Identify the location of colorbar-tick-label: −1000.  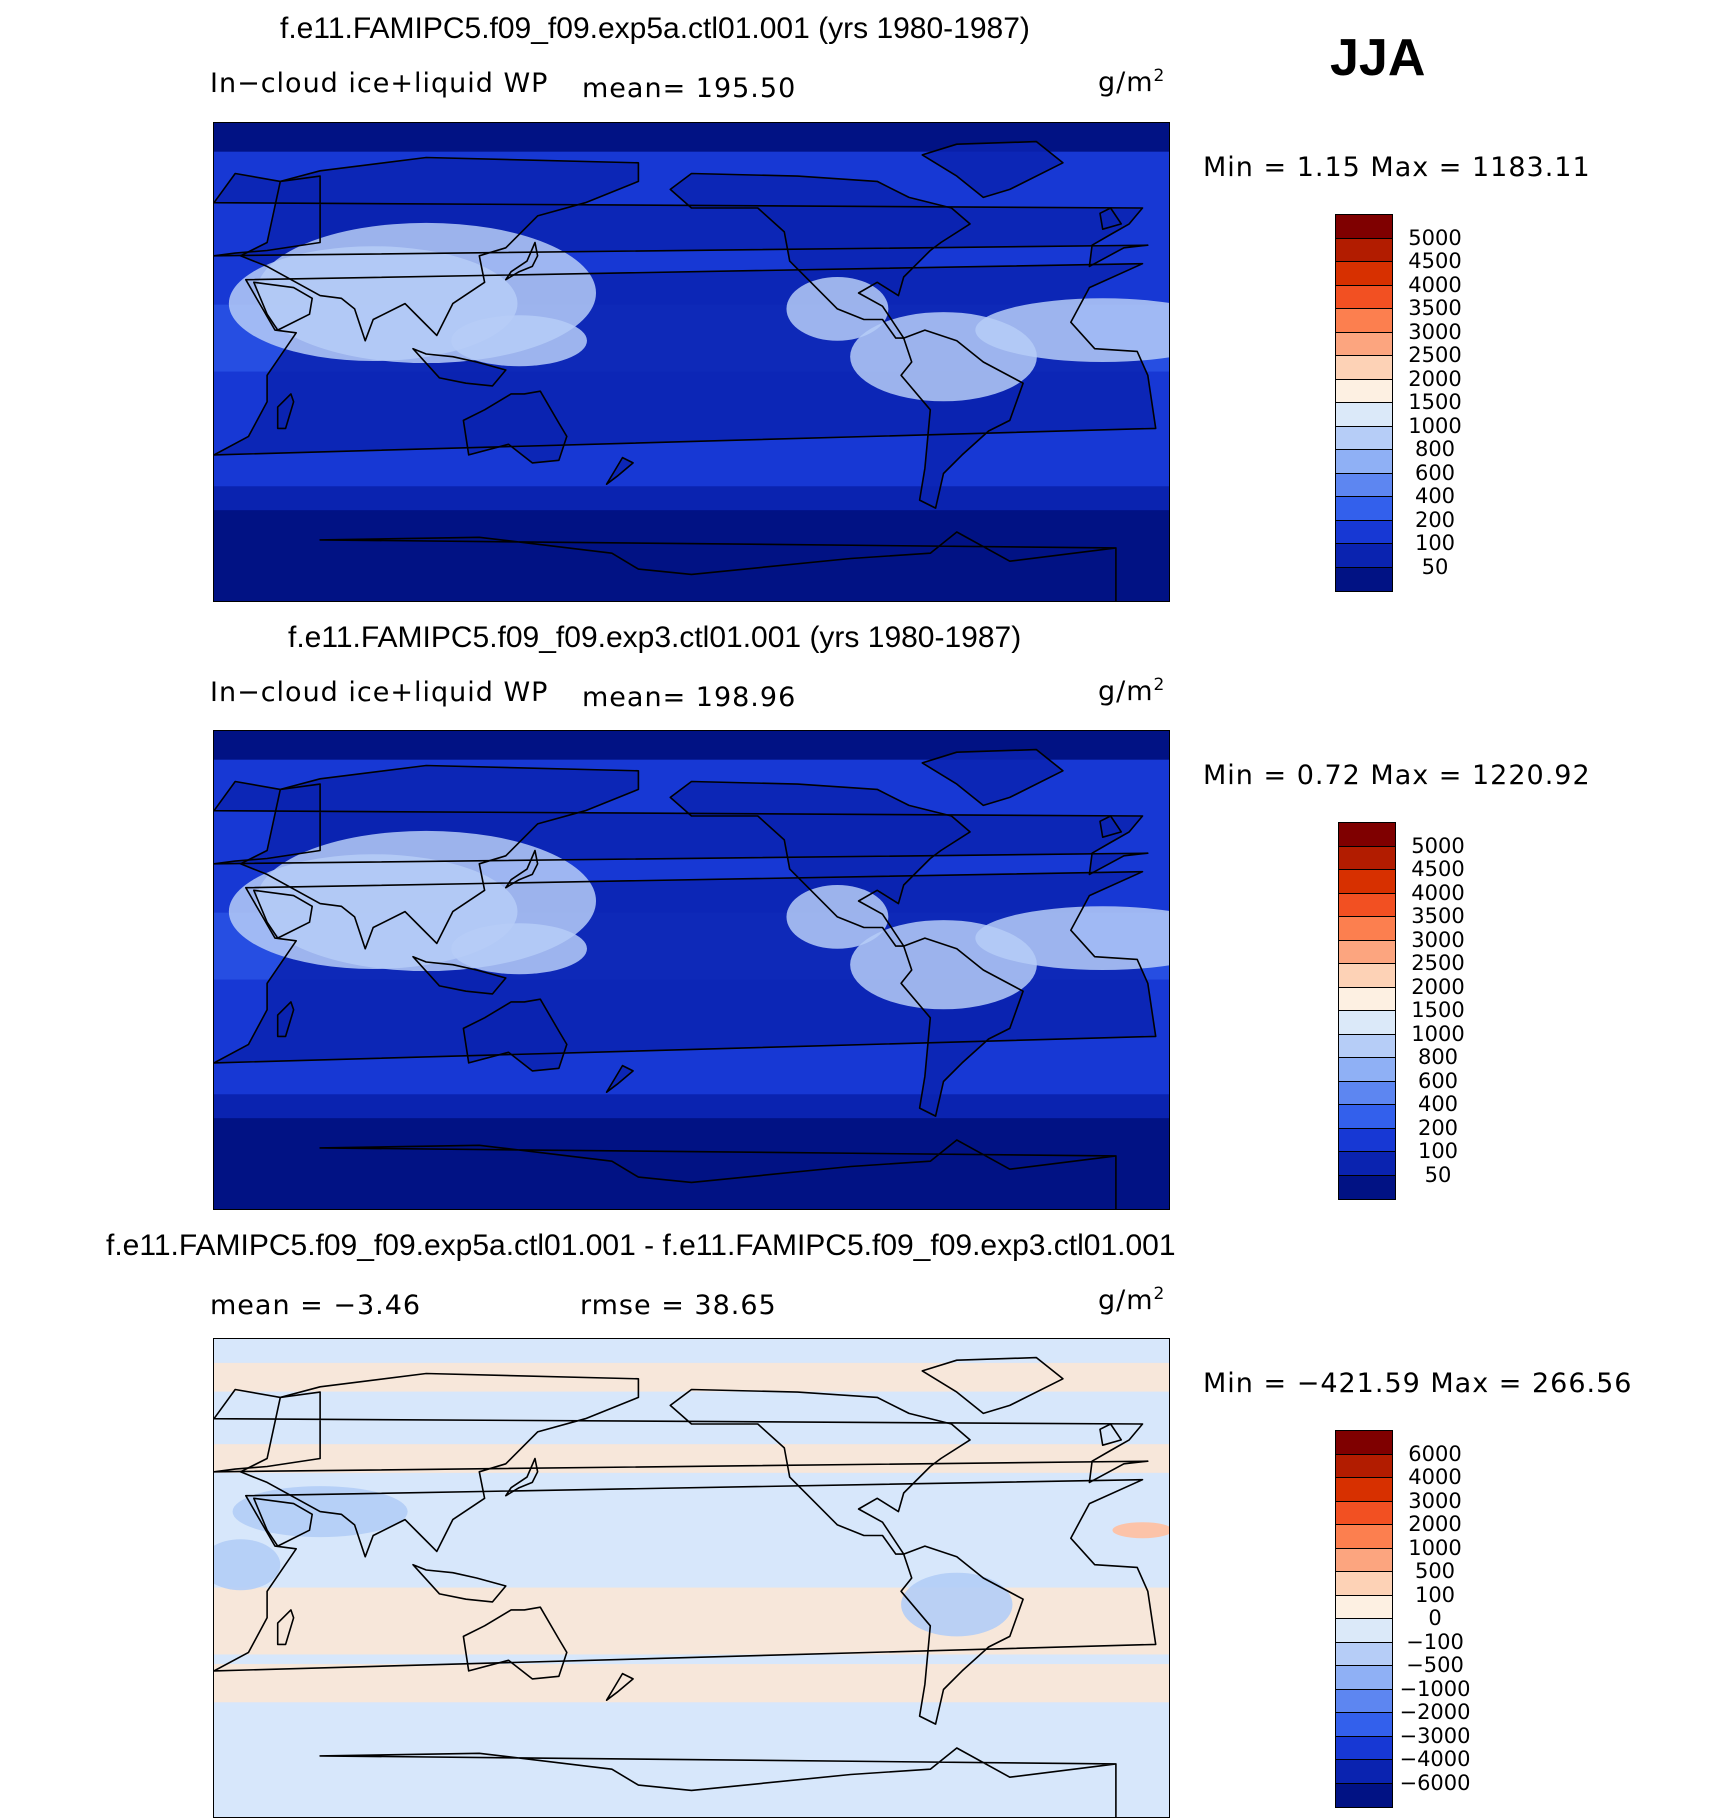
(1435, 1688).